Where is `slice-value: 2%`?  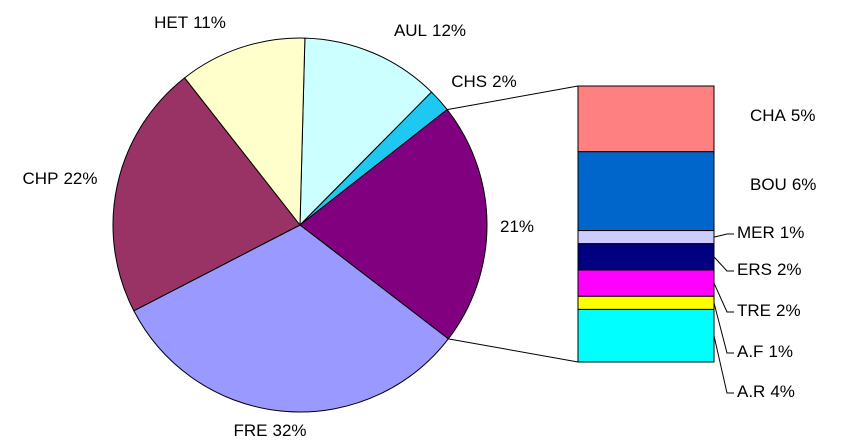 slice-value: 2% is located at coordinates (504, 81).